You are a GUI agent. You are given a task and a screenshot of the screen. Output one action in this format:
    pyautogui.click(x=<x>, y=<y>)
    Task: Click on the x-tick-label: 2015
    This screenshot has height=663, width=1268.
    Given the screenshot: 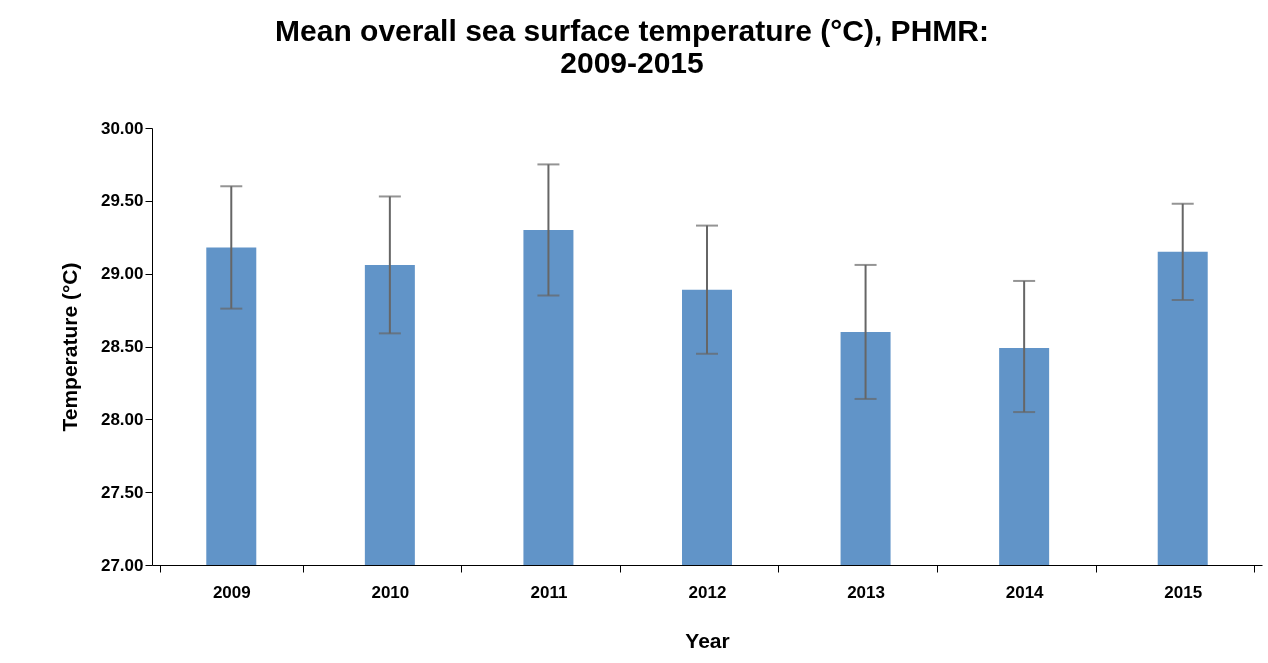 What is the action you would take?
    pyautogui.click(x=1183, y=592)
    